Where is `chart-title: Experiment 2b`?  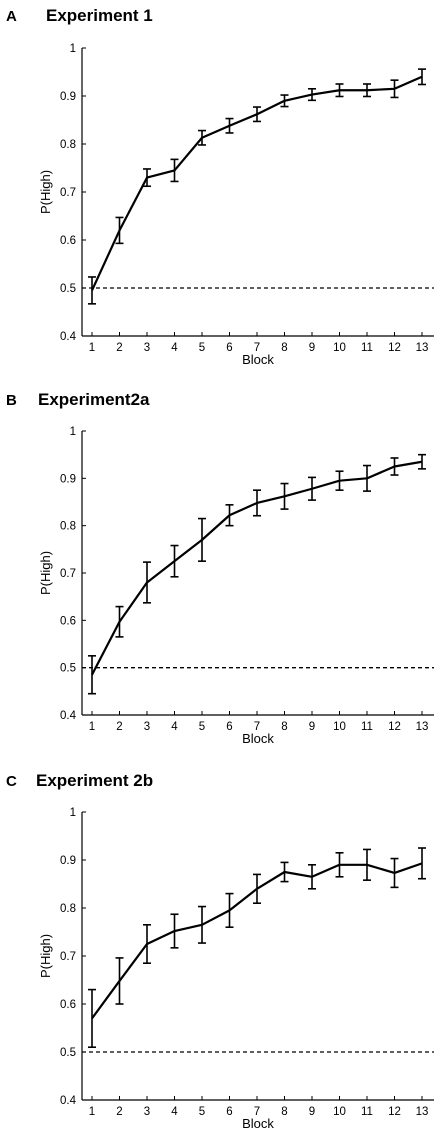
chart-title: Experiment 2b is located at coordinates (94, 780).